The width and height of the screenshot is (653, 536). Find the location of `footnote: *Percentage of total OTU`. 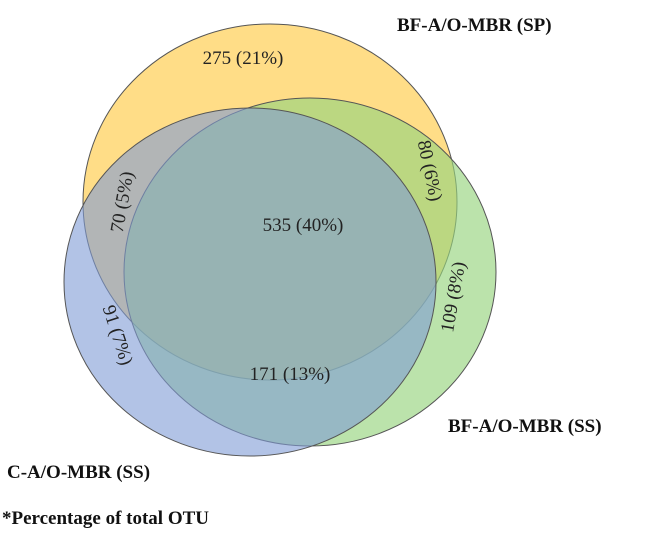

footnote: *Percentage of total OTU is located at coordinates (106, 518).